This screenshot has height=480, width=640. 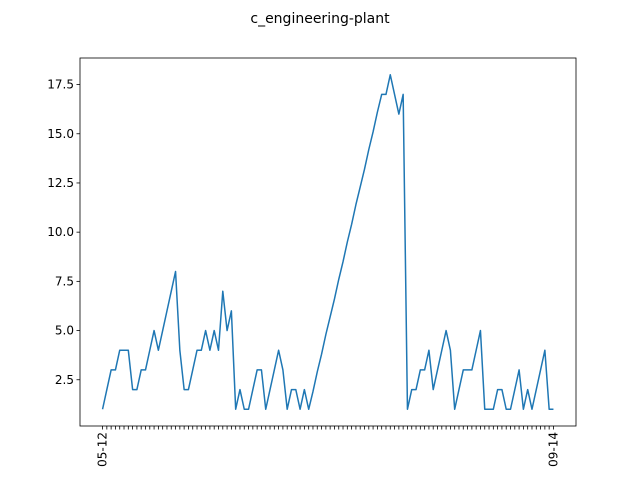 I want to click on y-tick-label: 17.5, so click(x=60, y=85).